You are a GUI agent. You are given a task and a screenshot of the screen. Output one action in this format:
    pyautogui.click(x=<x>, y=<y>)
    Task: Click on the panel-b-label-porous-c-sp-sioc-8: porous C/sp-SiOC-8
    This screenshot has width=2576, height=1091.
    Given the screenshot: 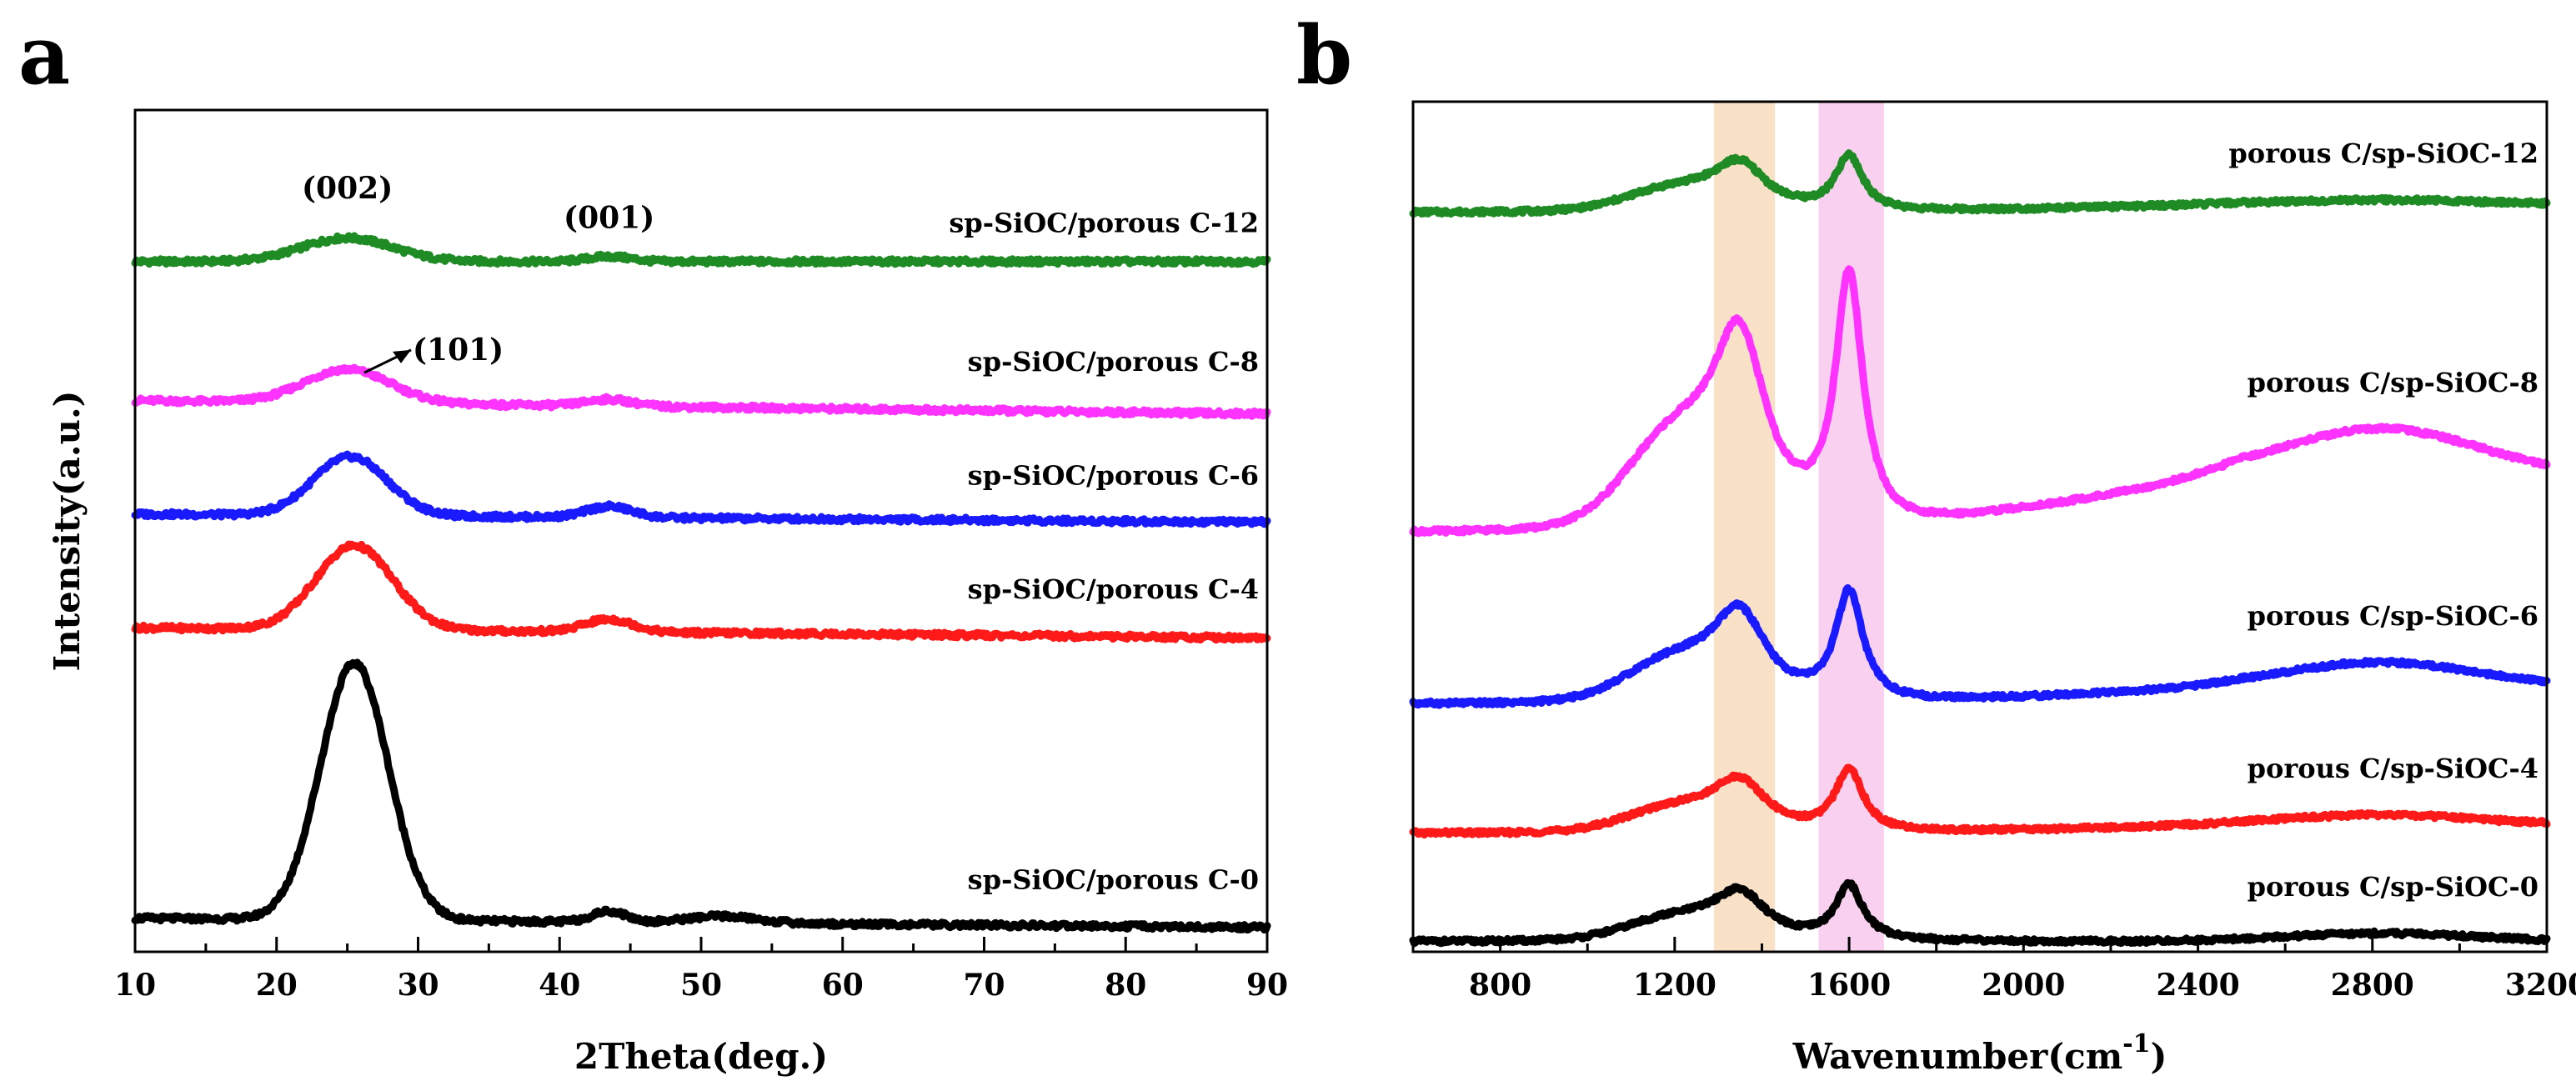 What is the action you would take?
    pyautogui.click(x=2393, y=383)
    